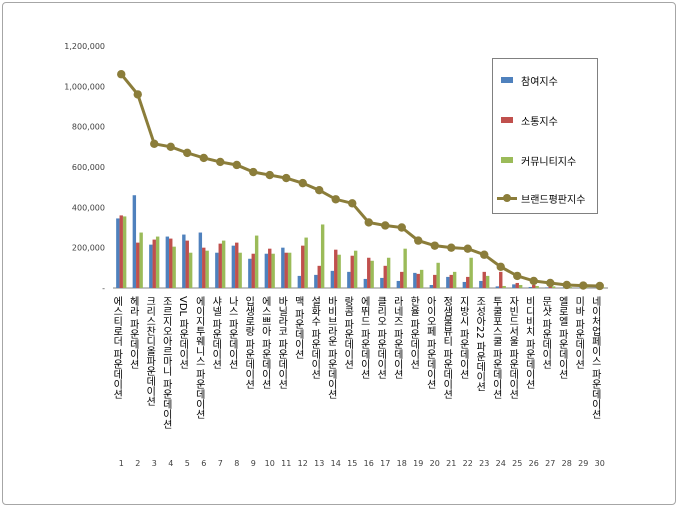  Describe the element at coordinates (303, 463) in the screenshot. I see `x-rank-label: 12` at that location.